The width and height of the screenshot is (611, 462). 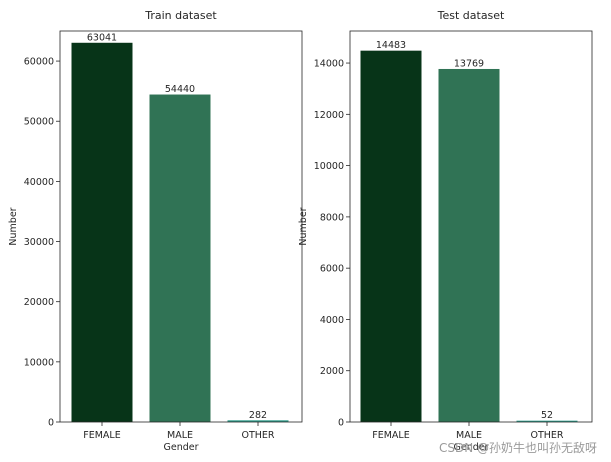 I want to click on y-tick-label: 2000, so click(x=332, y=371).